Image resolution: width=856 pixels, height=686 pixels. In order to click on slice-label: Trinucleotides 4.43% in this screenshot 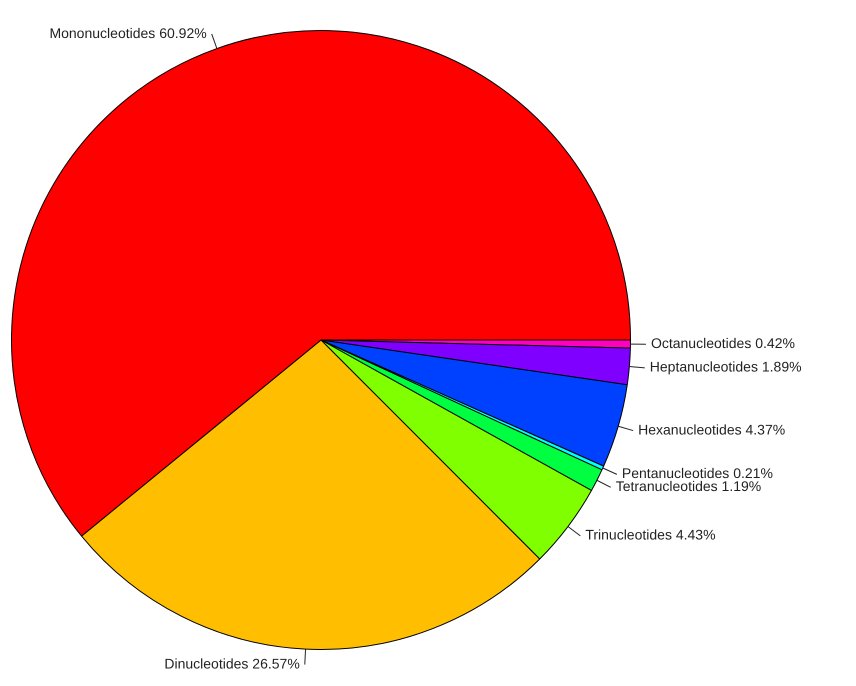, I will do `click(650, 534)`.